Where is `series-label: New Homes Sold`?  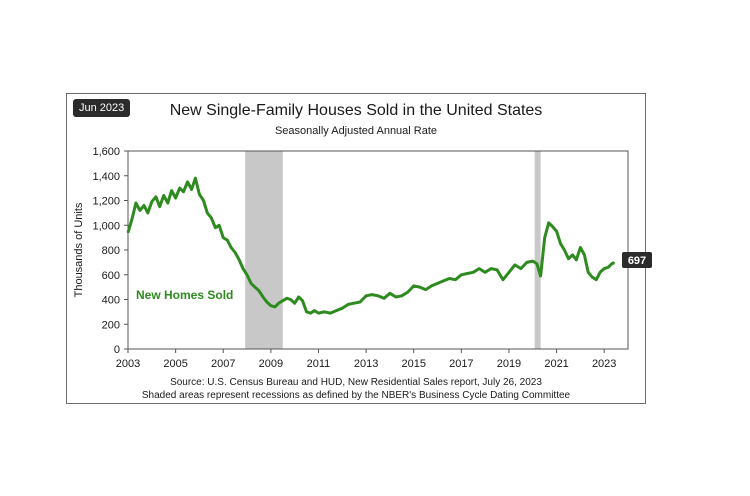 series-label: New Homes Sold is located at coordinates (184, 295).